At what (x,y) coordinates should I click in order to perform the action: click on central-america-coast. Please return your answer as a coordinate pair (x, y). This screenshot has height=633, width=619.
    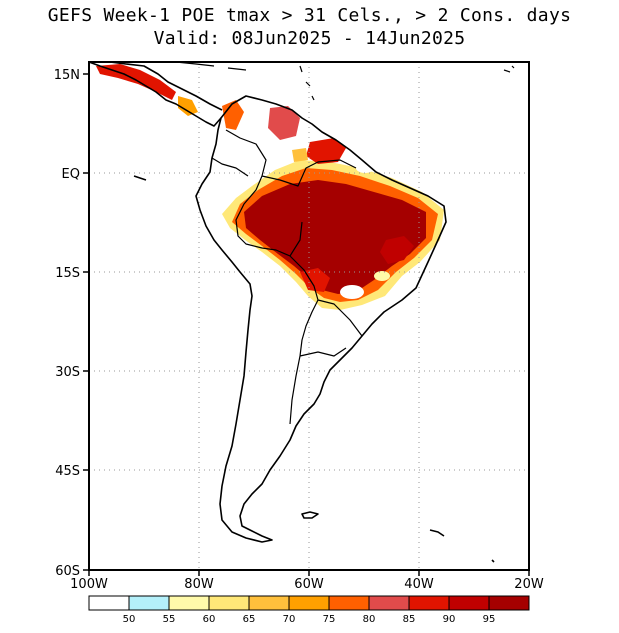
    Looking at the image, I should click on (155, 94).